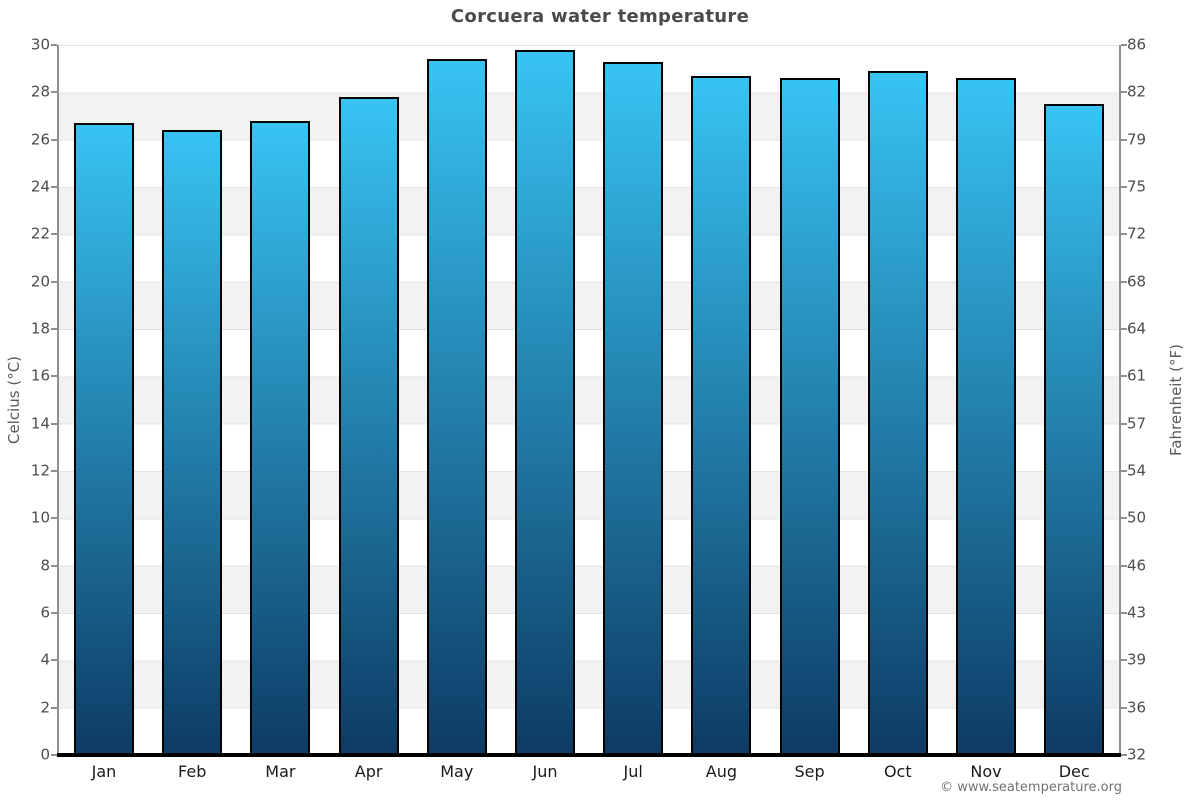 The width and height of the screenshot is (1200, 800). I want to click on fahrenheit-tick-label-68: 68, so click(1137, 281).